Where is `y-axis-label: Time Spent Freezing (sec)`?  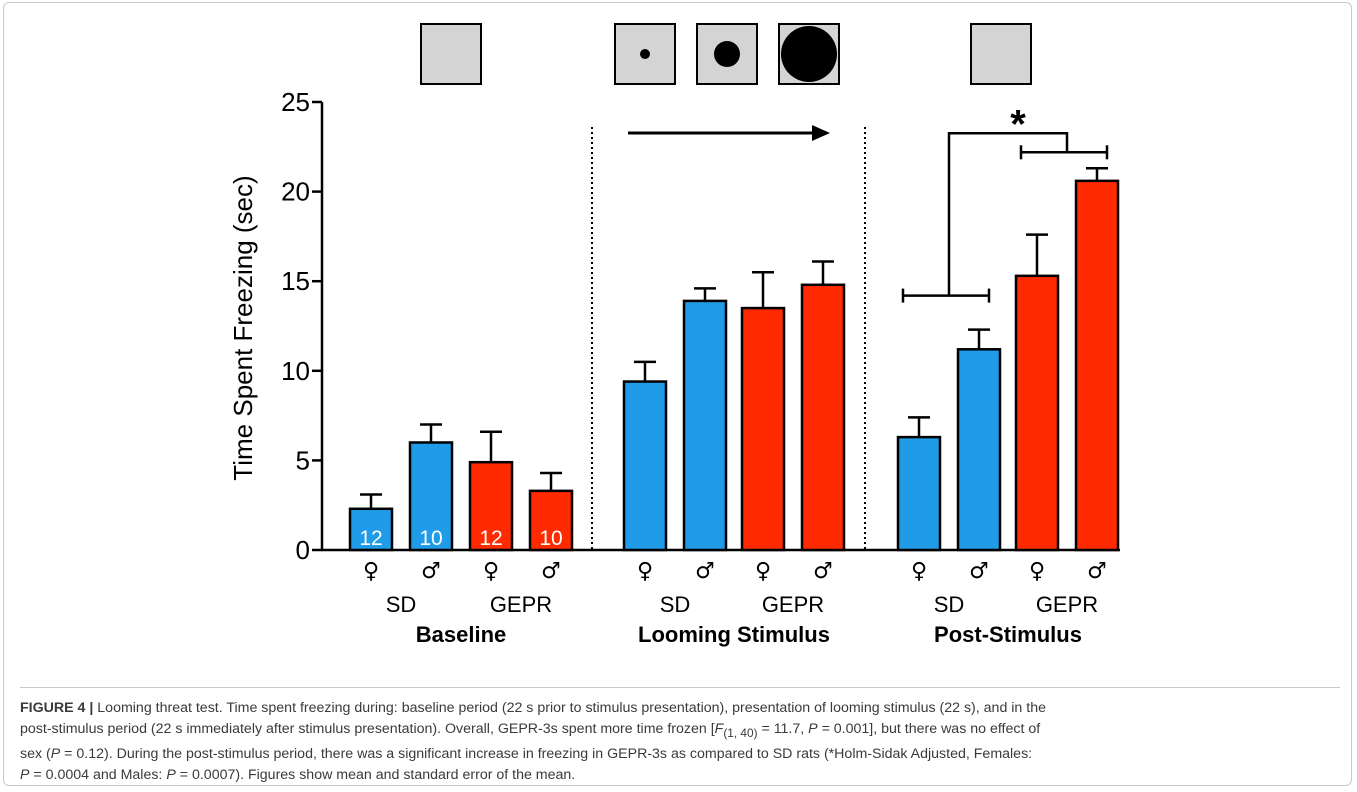 y-axis-label: Time Spent Freezing (sec) is located at coordinates (243, 327).